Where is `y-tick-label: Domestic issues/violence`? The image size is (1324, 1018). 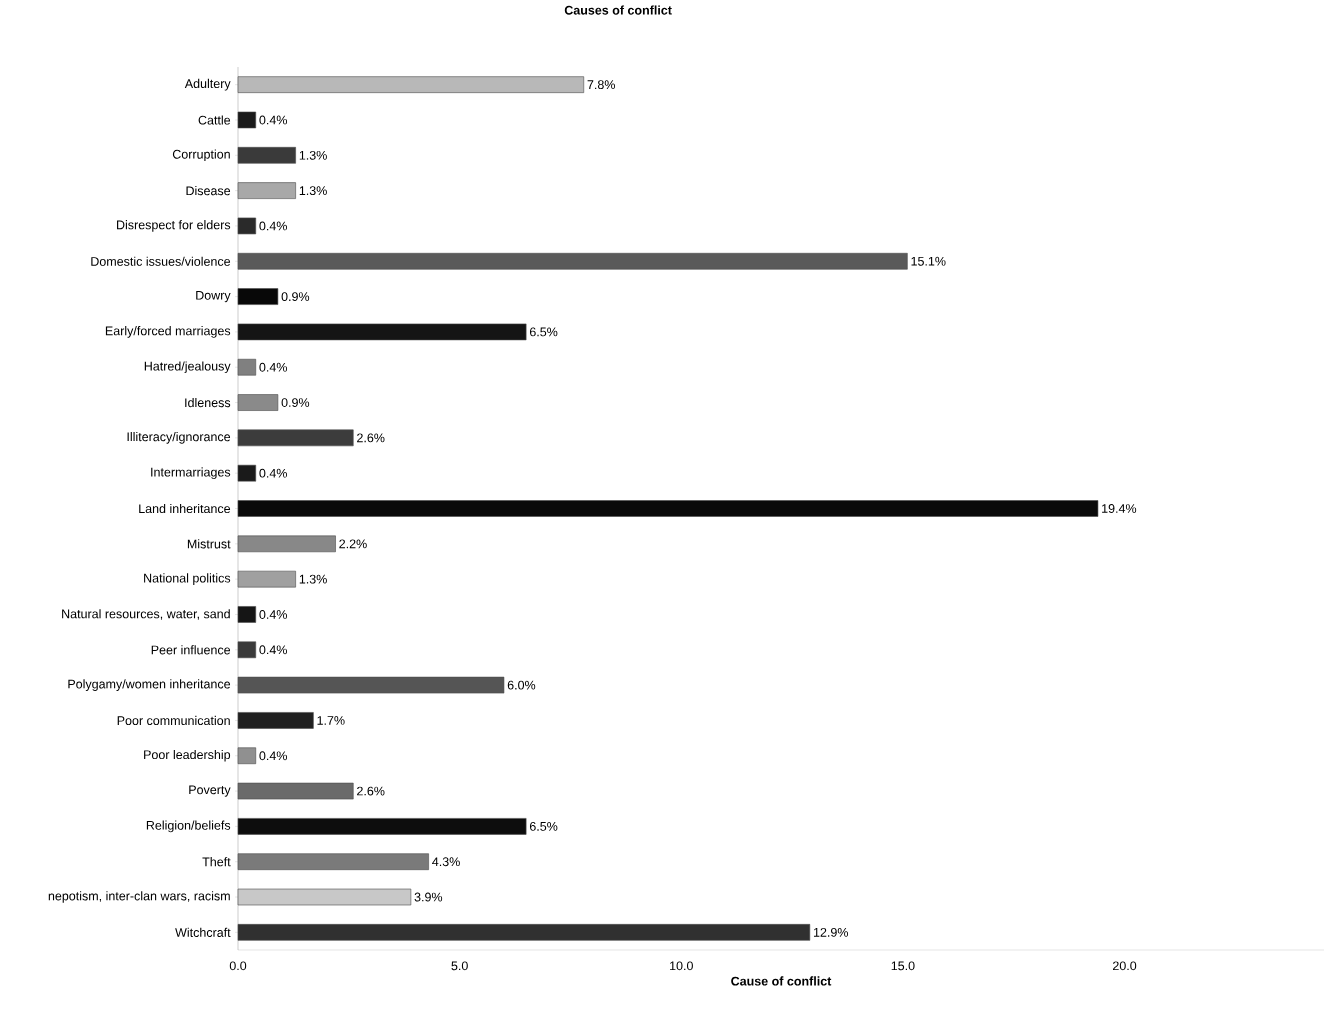
y-tick-label: Domestic issues/violence is located at coordinates (161, 261).